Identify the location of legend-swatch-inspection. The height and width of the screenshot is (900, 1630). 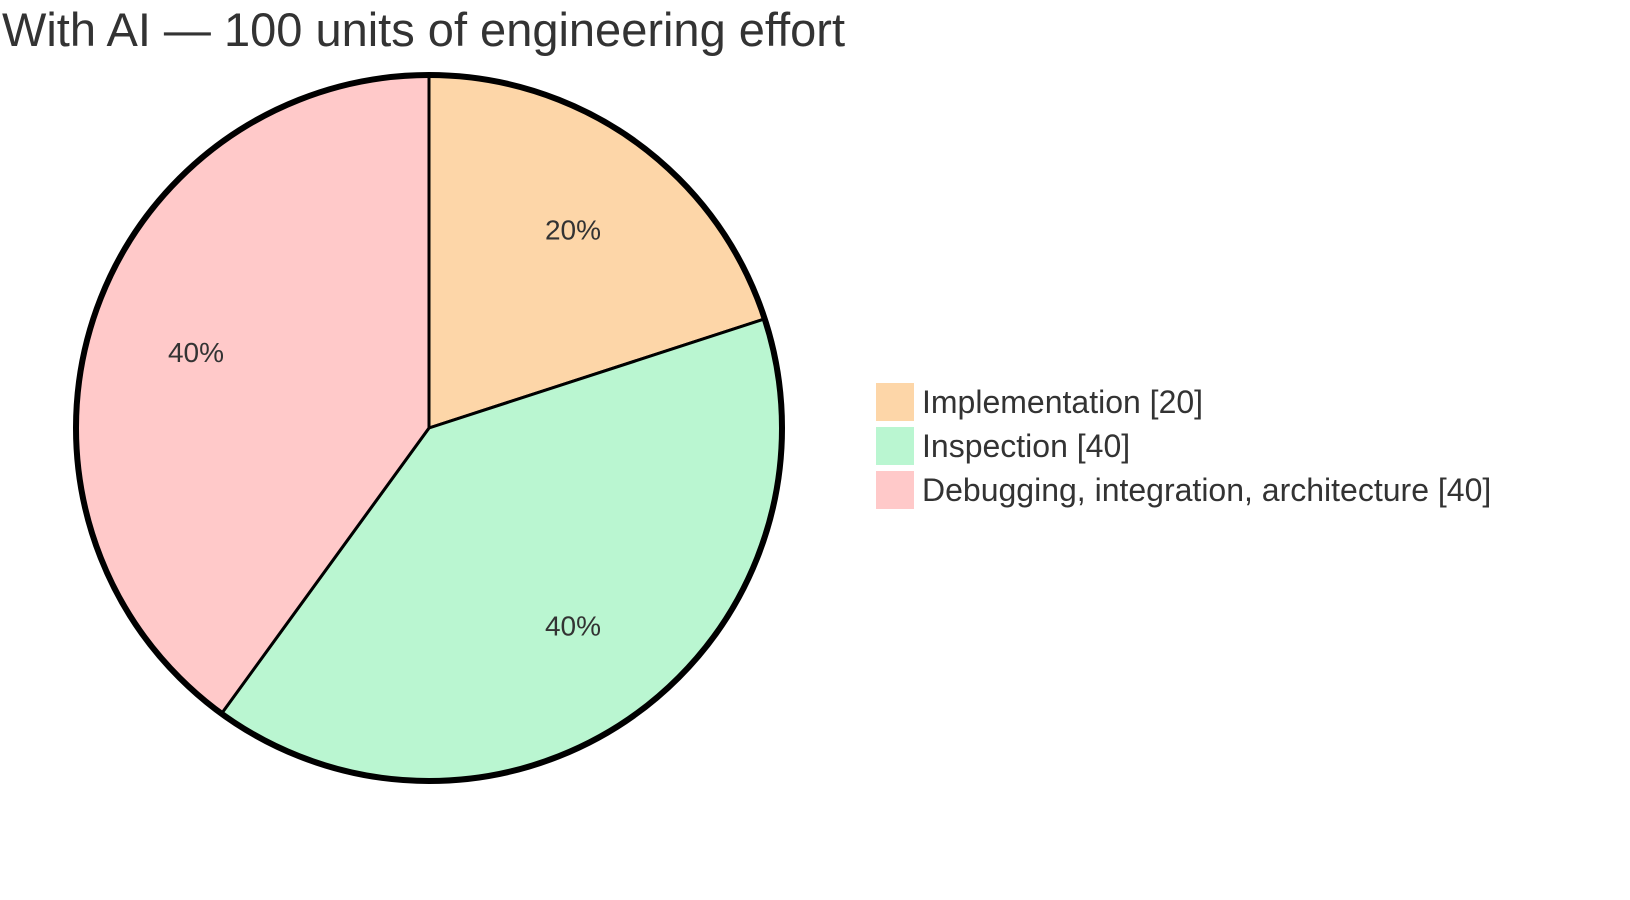
(895, 446).